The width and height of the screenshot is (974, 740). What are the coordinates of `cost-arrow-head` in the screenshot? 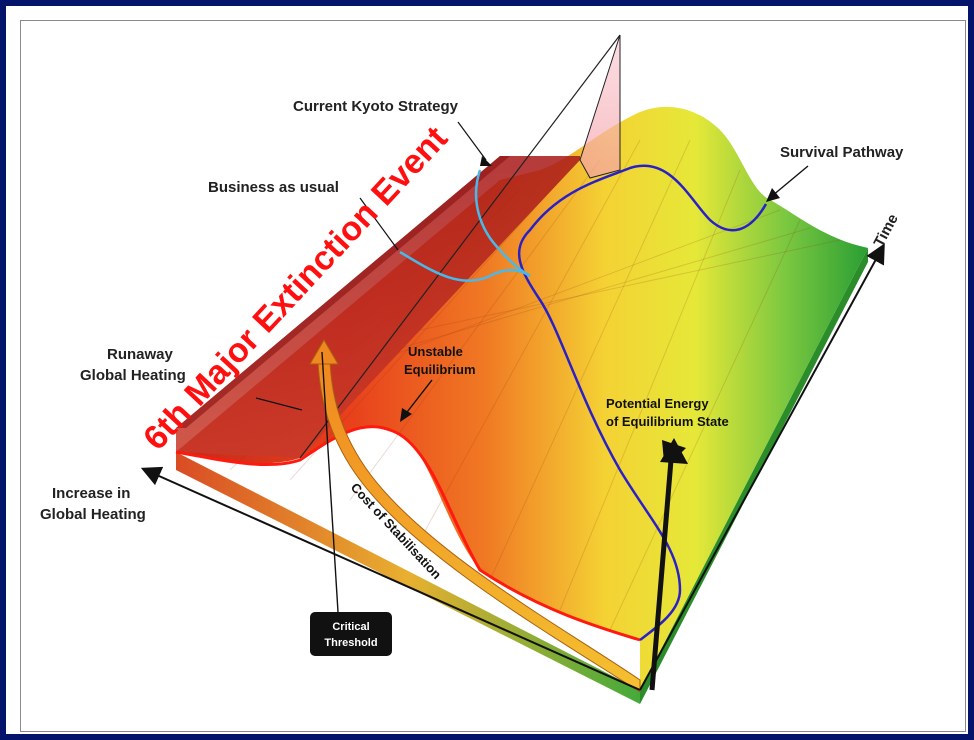 It's located at (324, 352).